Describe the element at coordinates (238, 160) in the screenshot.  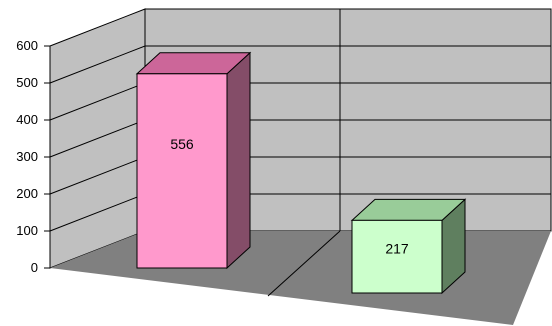
I see `bar-side` at that location.